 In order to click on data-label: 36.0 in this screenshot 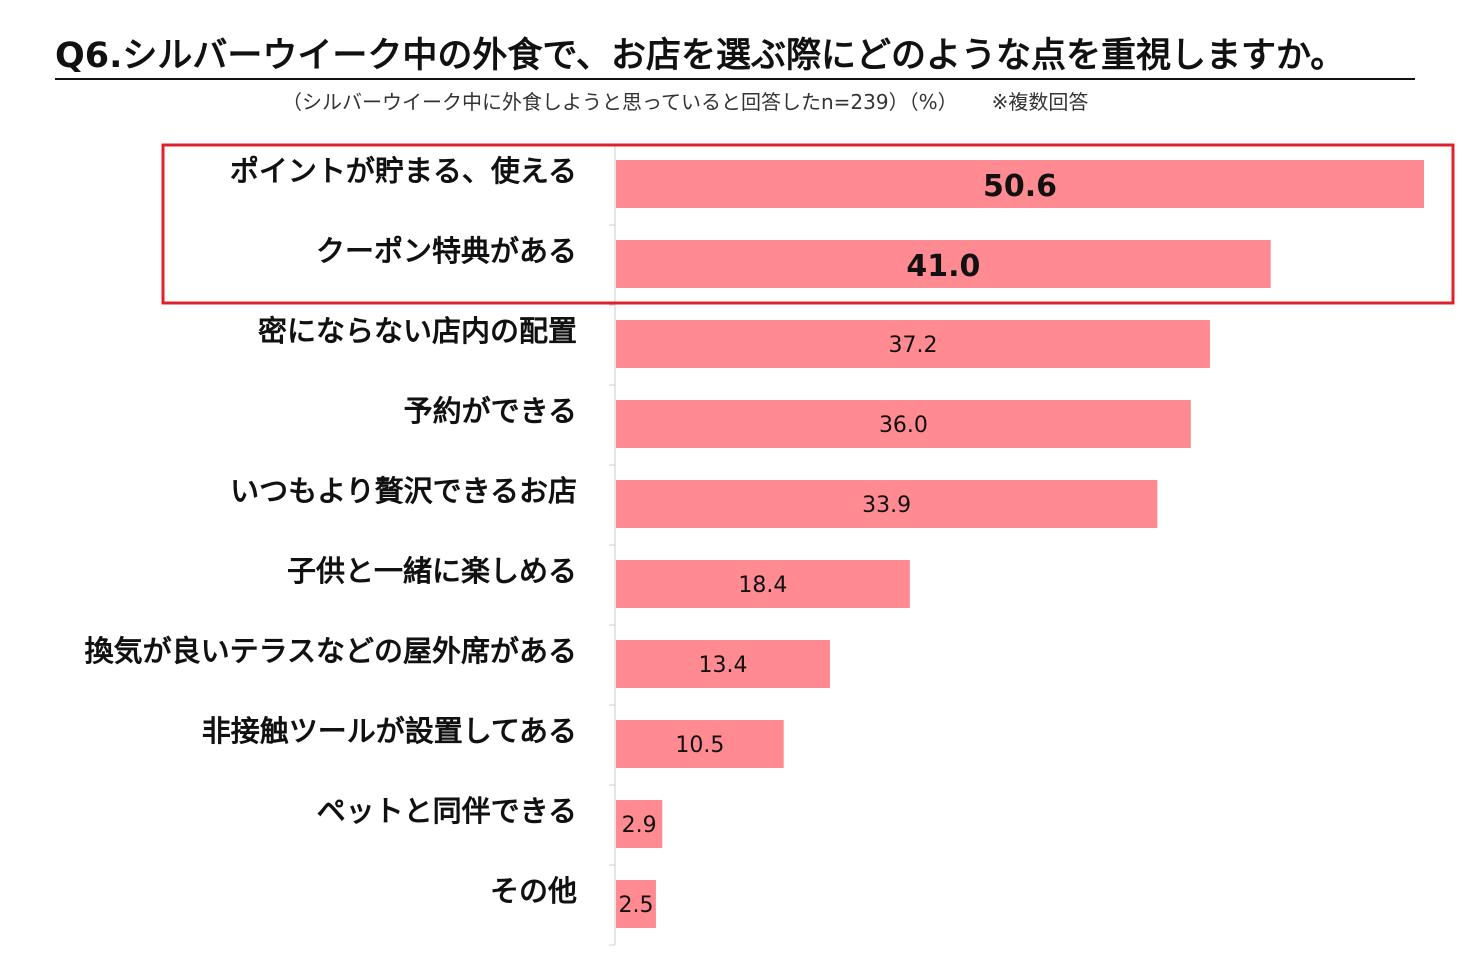, I will do `click(903, 425)`.